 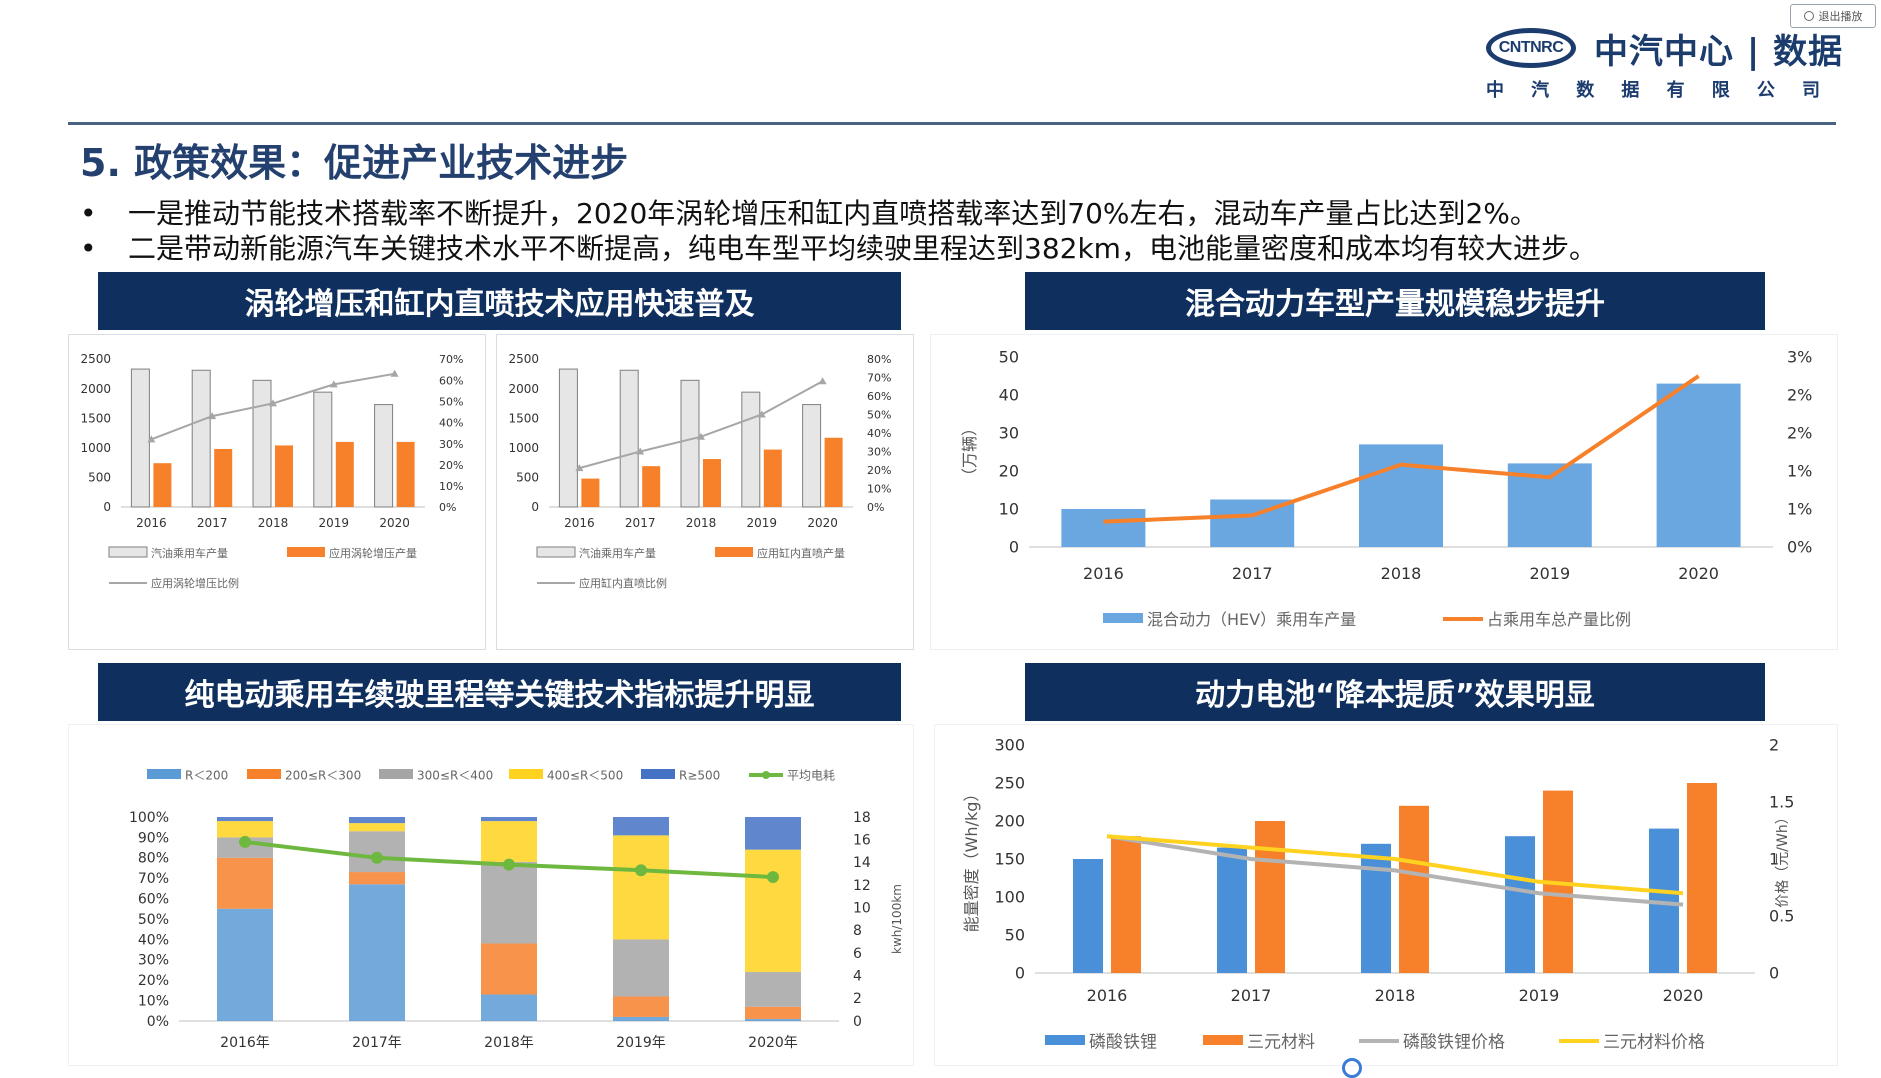 What do you see at coordinates (822, 523) in the screenshot?
I see `x-tick-label: 2020` at bounding box center [822, 523].